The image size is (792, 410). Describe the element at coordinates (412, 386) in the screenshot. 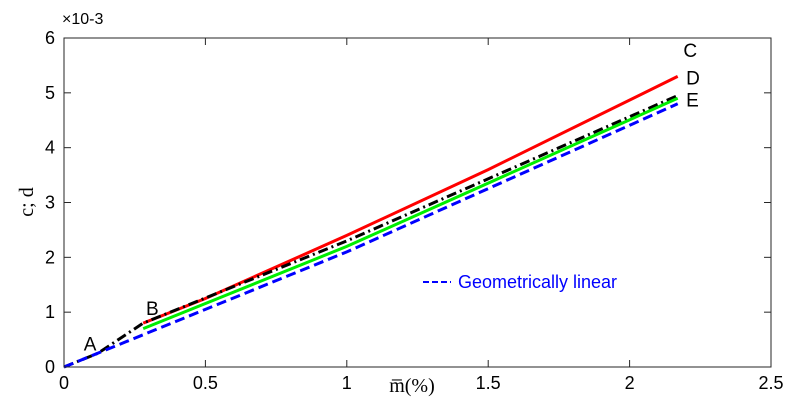

I see `x-axis-label: m̅(%)` at that location.